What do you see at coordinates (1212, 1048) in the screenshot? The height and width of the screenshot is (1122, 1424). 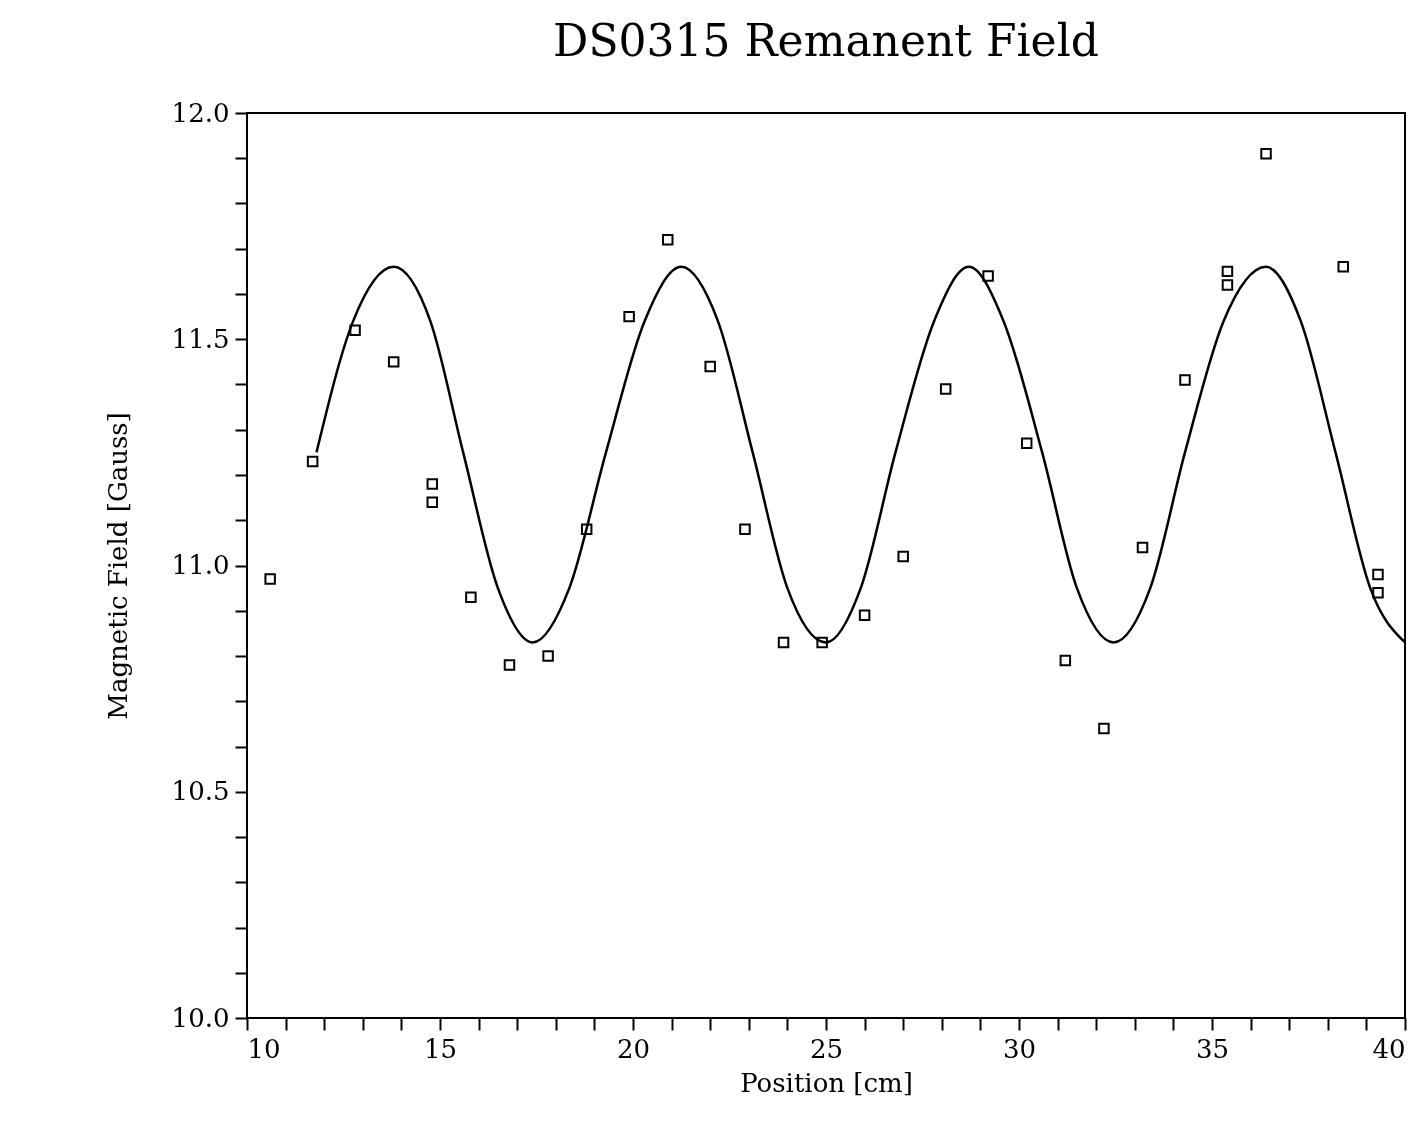 I see `x-tick-label: 35` at bounding box center [1212, 1048].